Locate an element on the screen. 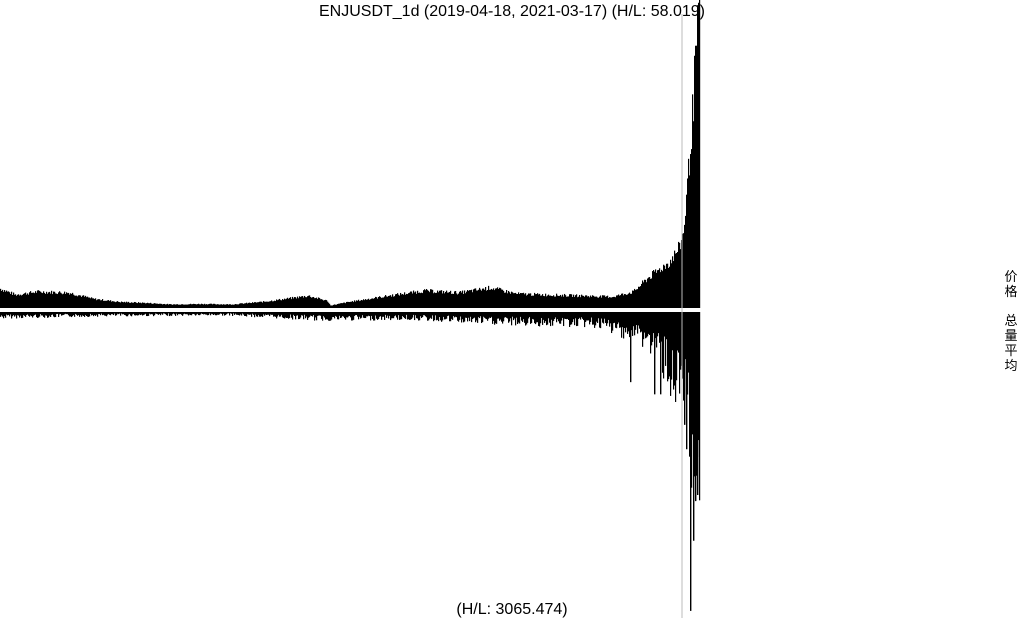 Image resolution: width=1024 pixels, height=620 pixels. volume-spike is located at coordinates (685, 368).